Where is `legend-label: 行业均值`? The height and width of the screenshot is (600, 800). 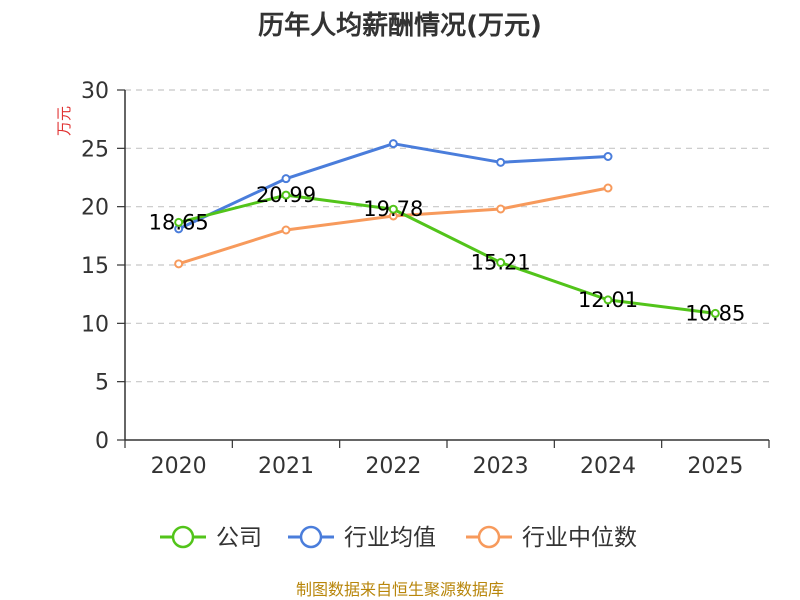 legend-label: 行业均值 is located at coordinates (390, 538).